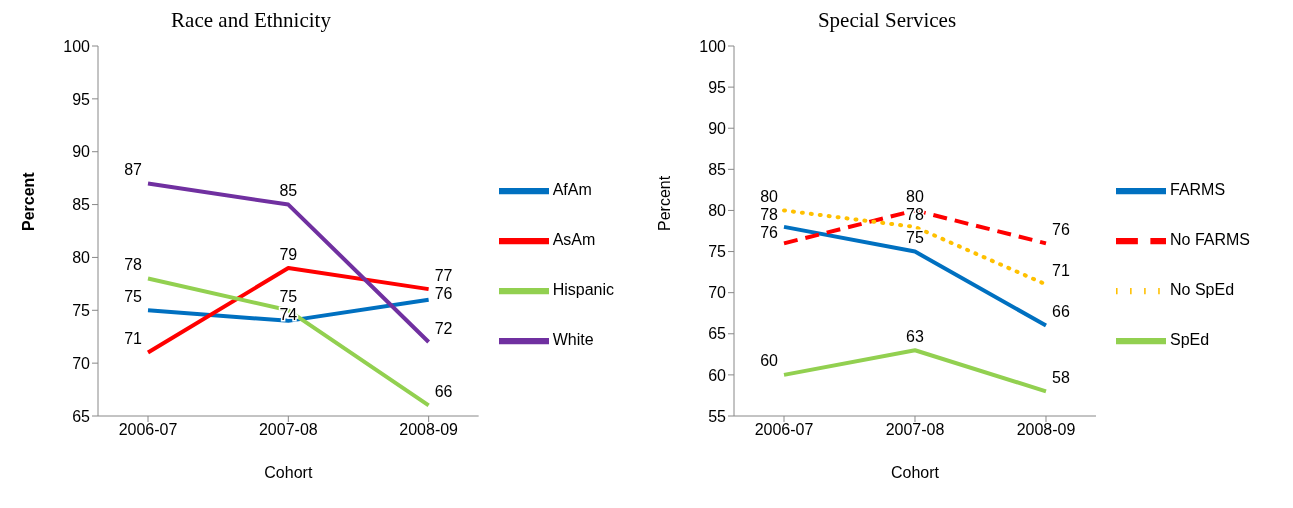 The image size is (1293, 508). What do you see at coordinates (573, 340) in the screenshot?
I see `legend-label: White` at bounding box center [573, 340].